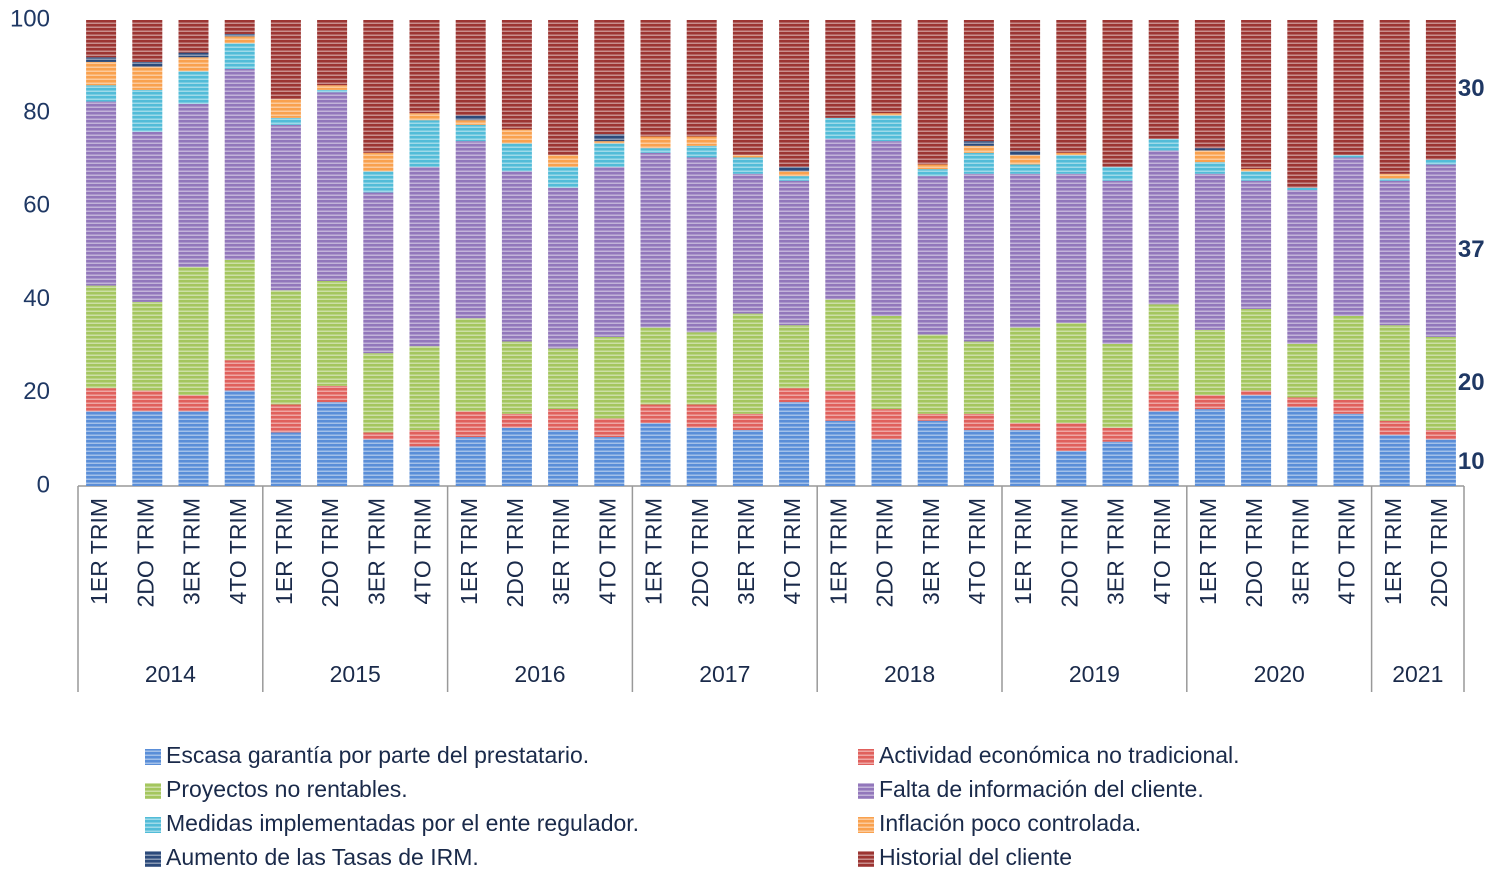 The width and height of the screenshot is (1489, 871). Describe the element at coordinates (1010, 823) in the screenshot. I see `legend-label: Inflación poco controlada.` at that location.